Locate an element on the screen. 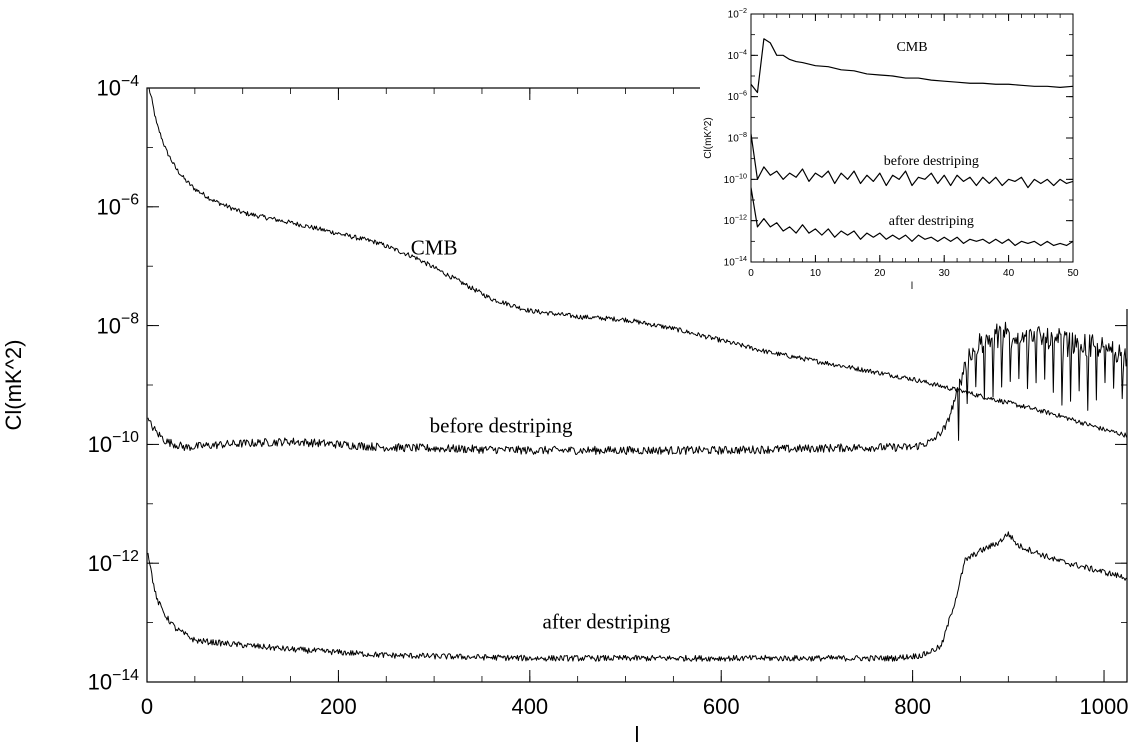 This screenshot has width=1136, height=752. x-tick-label: 20 is located at coordinates (880, 273).